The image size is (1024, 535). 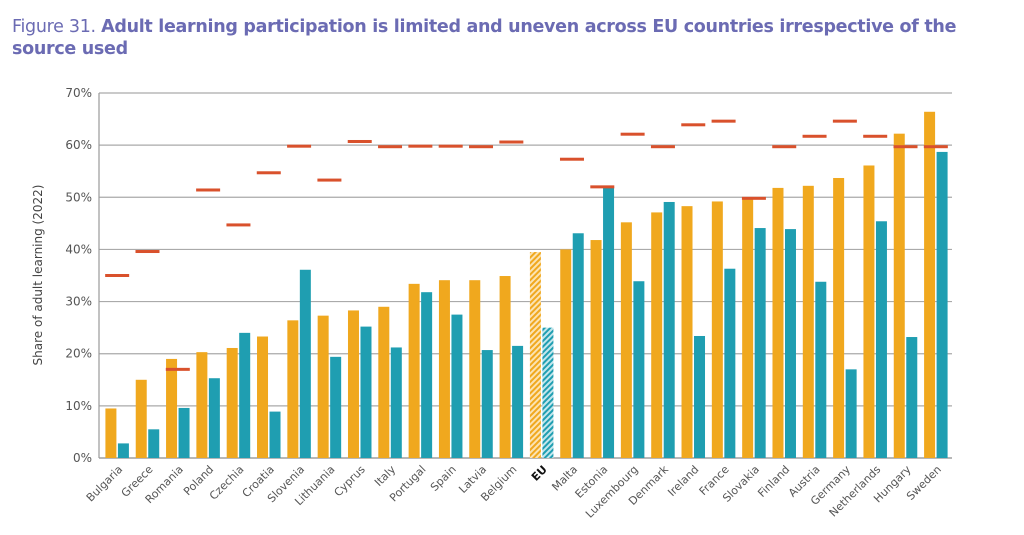 I want to click on y-tick-label: 30%, so click(x=78, y=302).